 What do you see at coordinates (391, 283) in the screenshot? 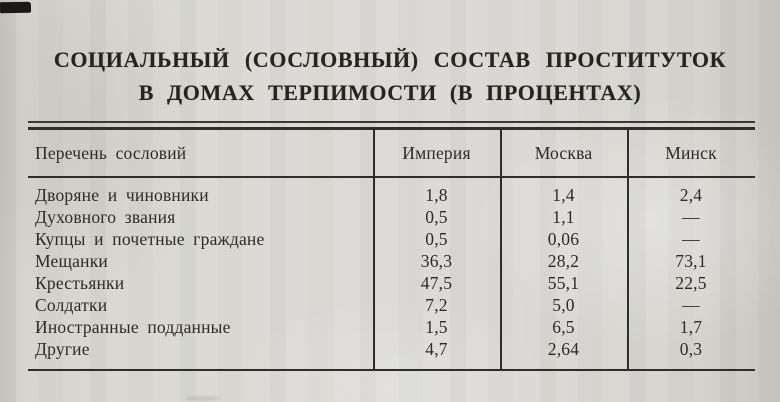
I see `table-row: Крестьянки 47,5 55,1 22,5` at bounding box center [391, 283].